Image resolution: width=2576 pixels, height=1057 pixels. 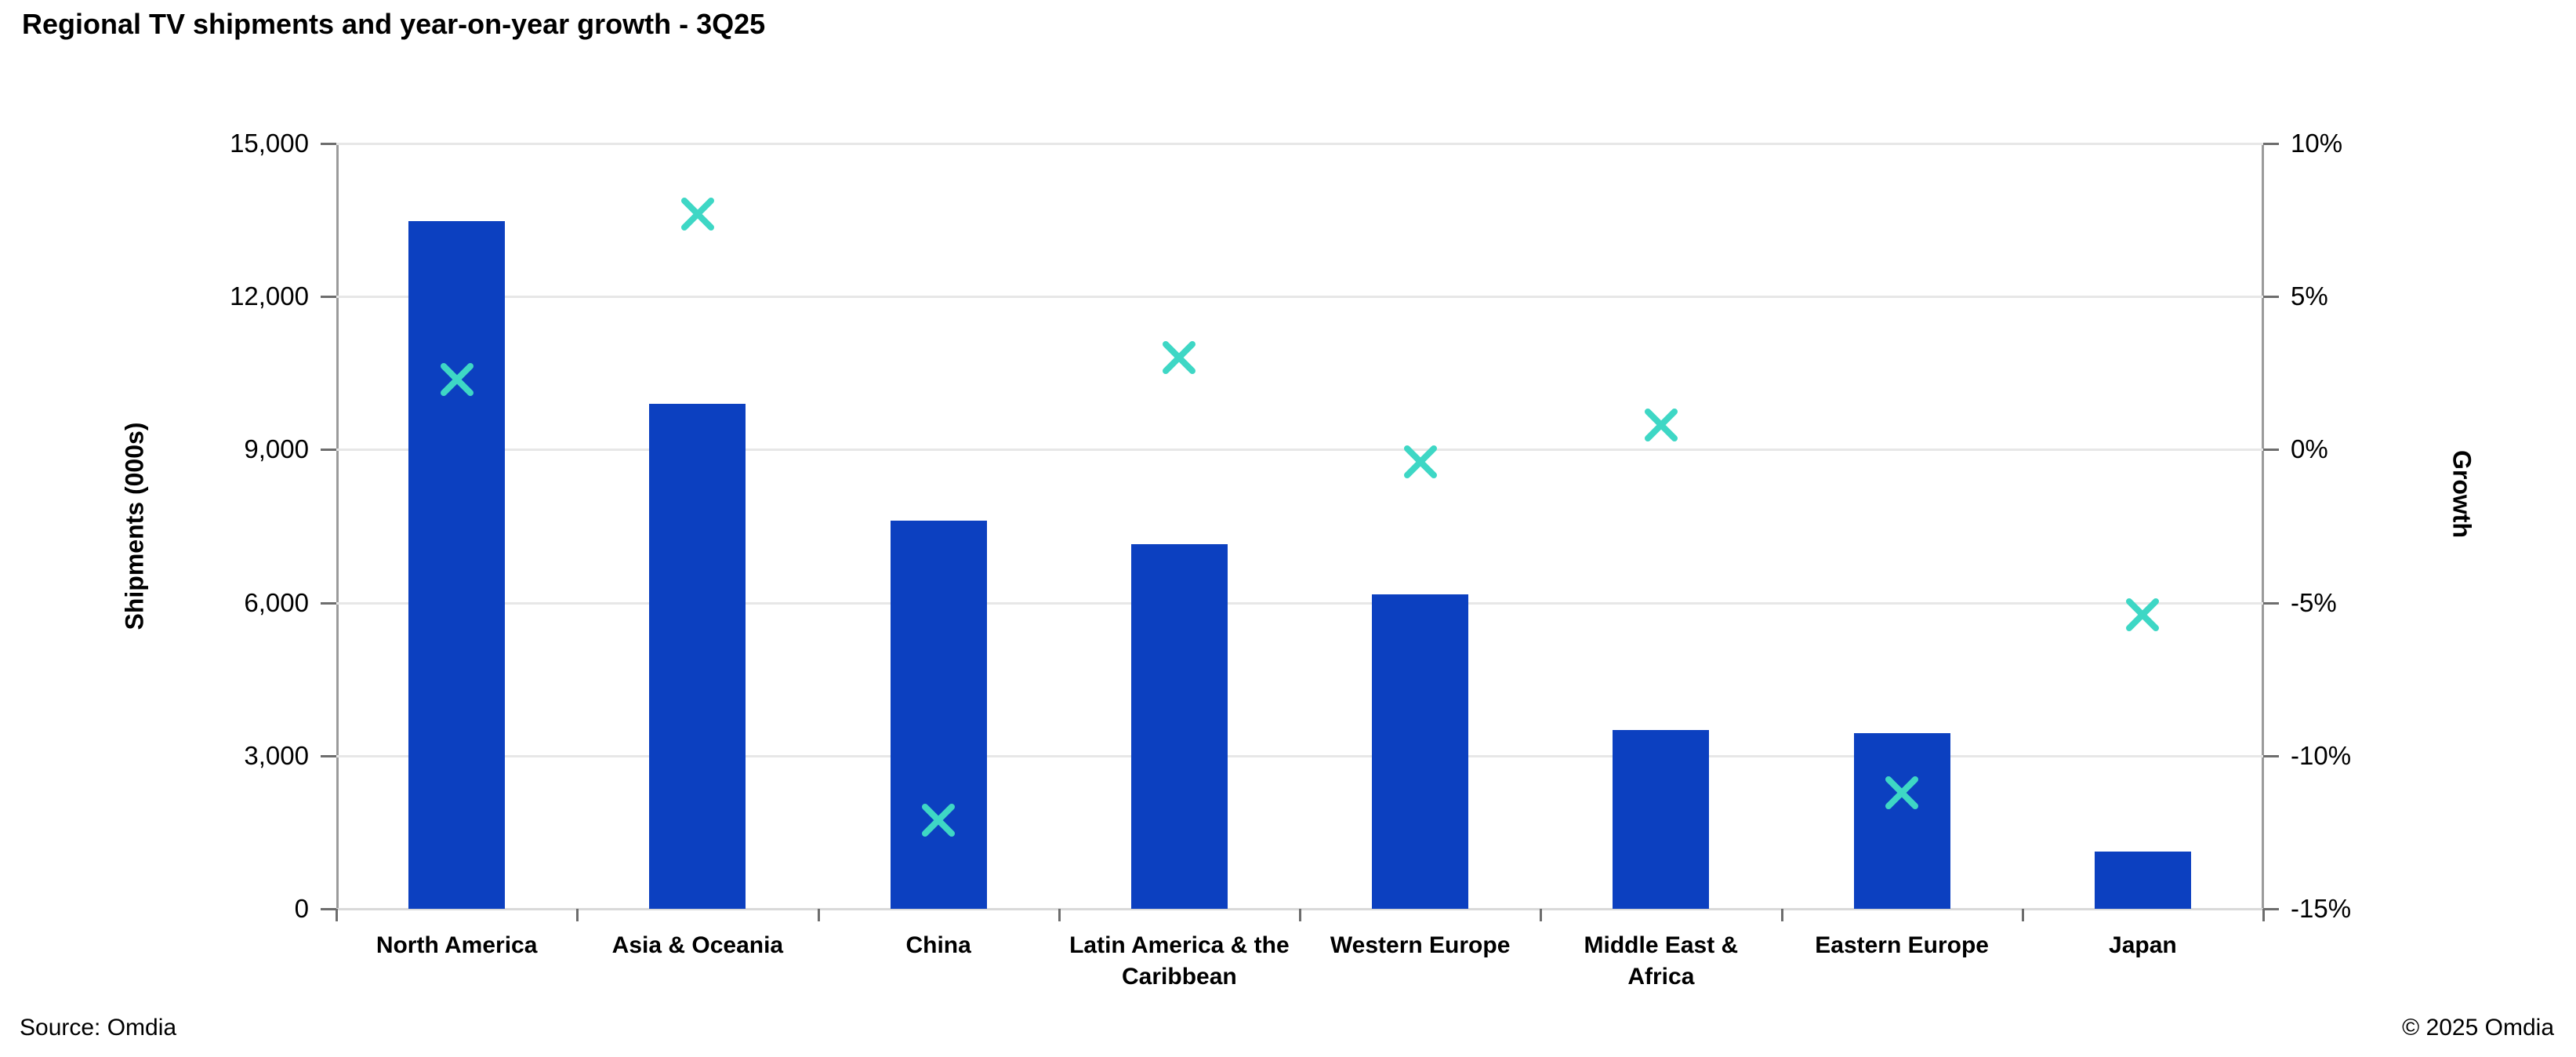 I want to click on right-axis-line, so click(x=2263, y=526).